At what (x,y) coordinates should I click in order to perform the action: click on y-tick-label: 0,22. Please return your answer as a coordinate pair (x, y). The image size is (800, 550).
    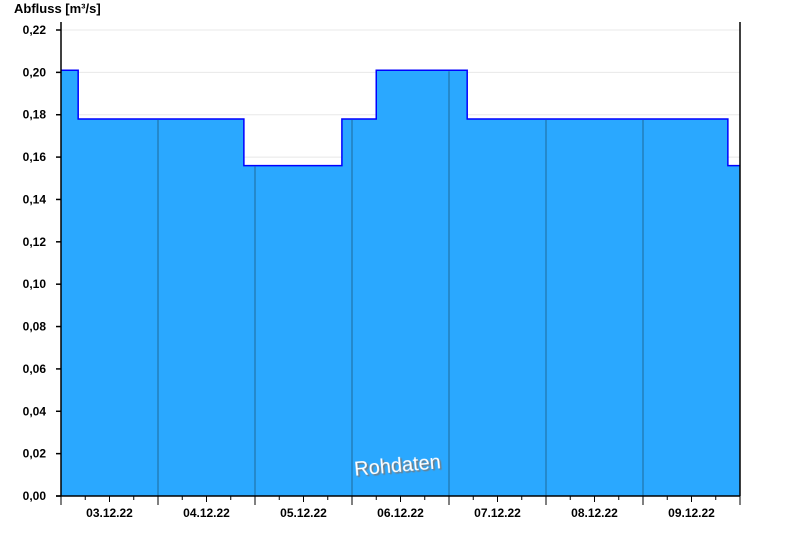
    Looking at the image, I should click on (35, 30).